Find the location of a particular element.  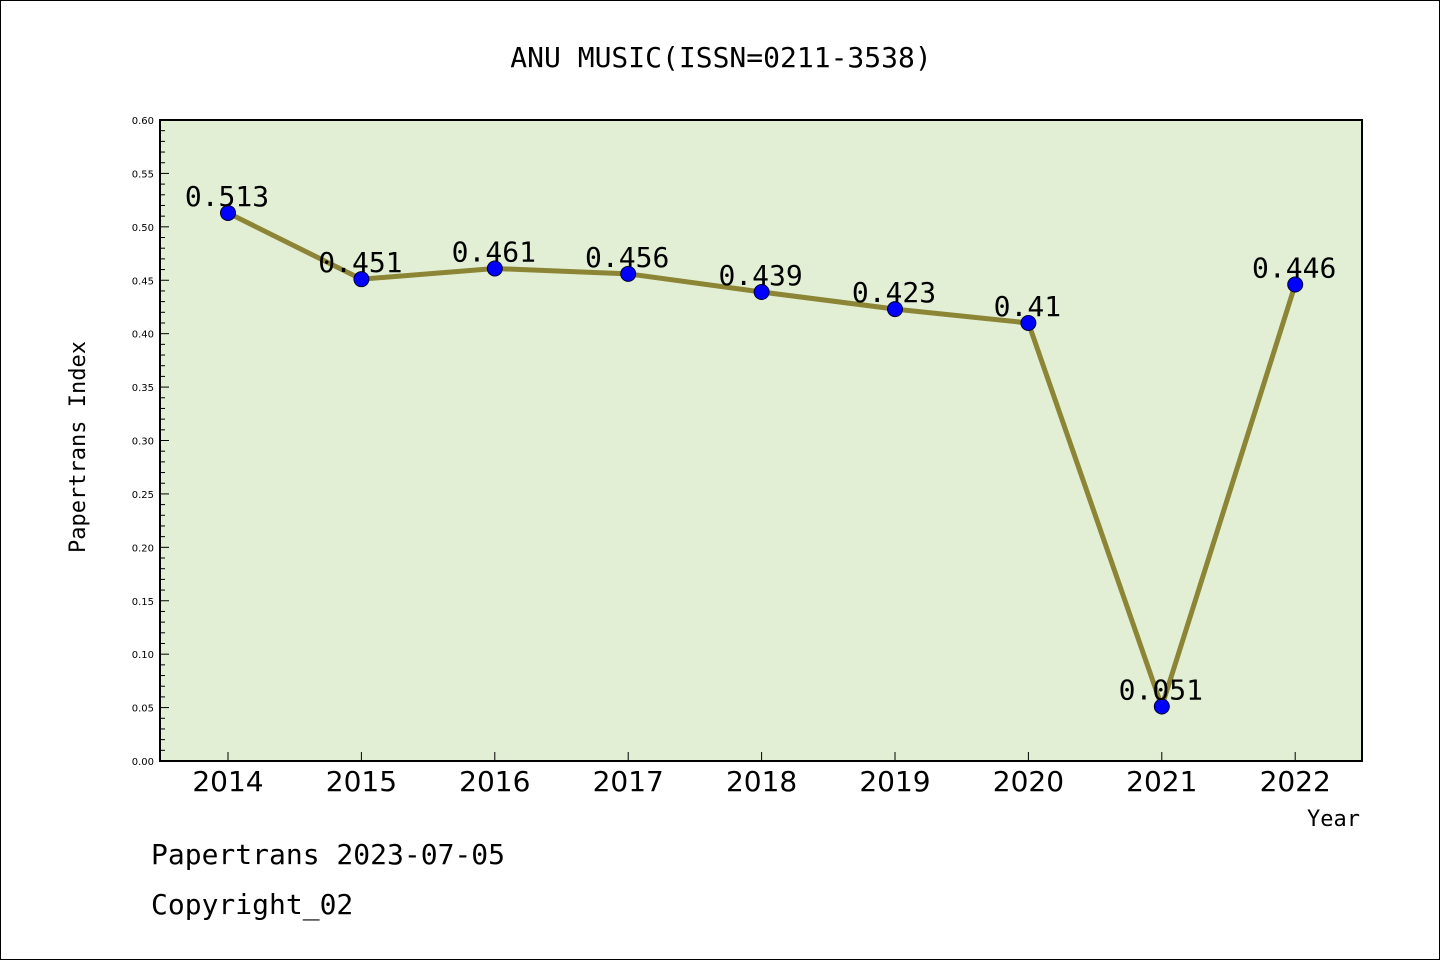

y-tick-label: 0.40 is located at coordinates (143, 335).